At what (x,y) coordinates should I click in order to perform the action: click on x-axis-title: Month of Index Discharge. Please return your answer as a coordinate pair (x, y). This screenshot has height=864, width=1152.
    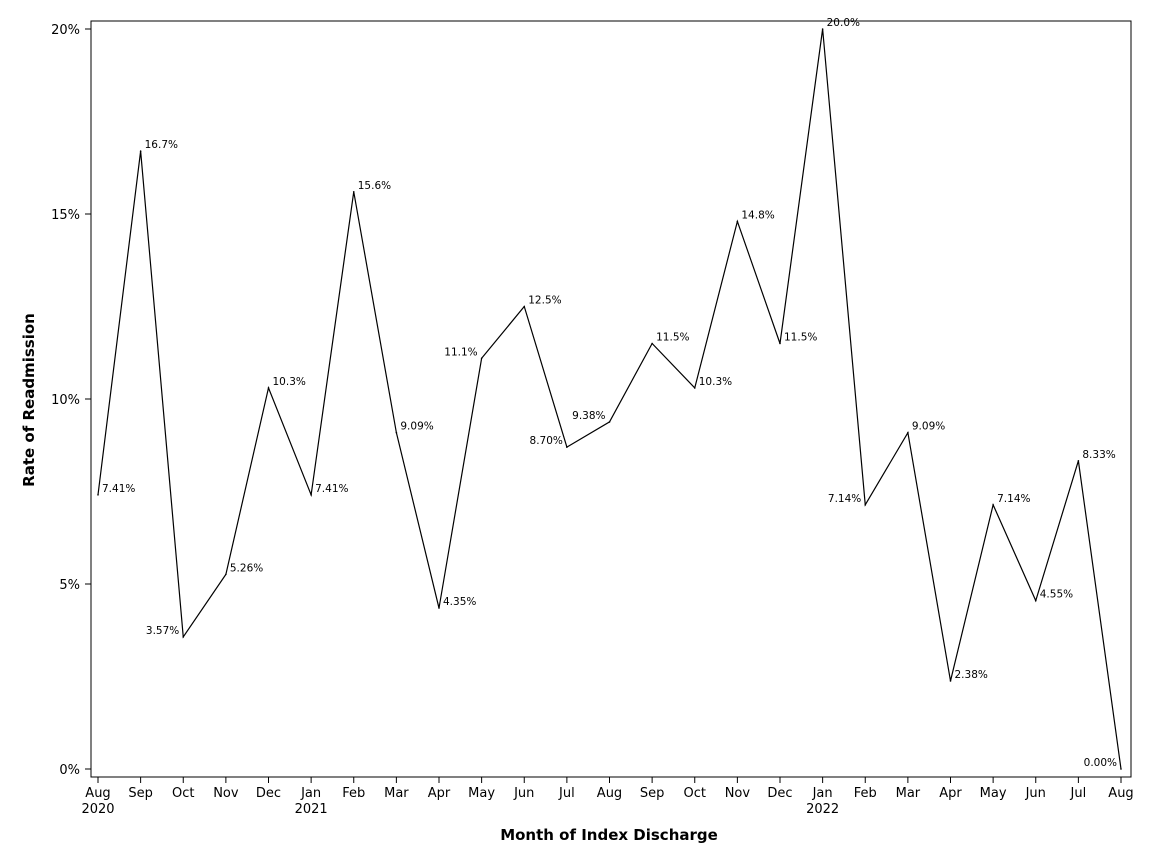
    Looking at the image, I should click on (609, 835).